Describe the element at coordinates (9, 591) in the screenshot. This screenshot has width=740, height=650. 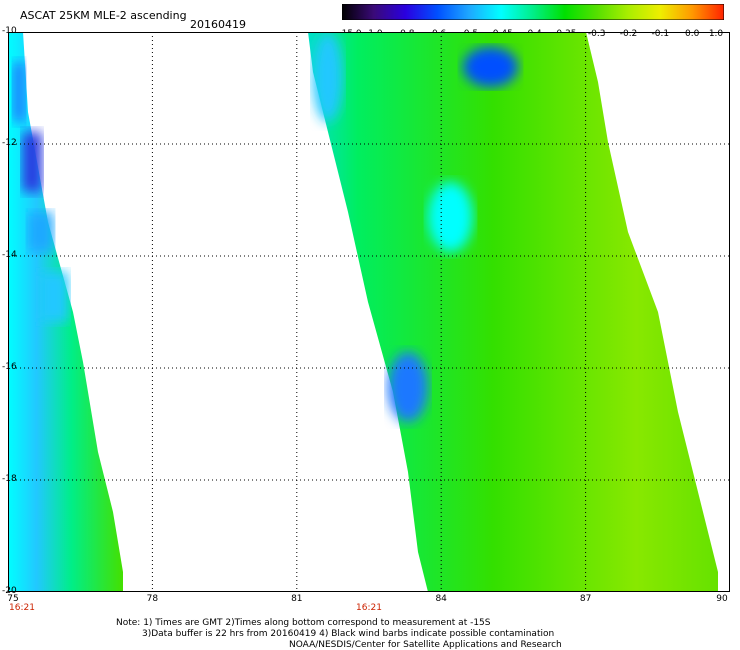
I see `y-tick-label: -20` at that location.